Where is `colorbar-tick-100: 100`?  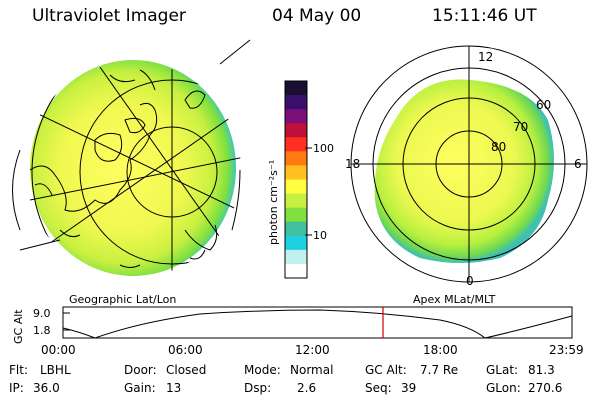 colorbar-tick-100: 100 is located at coordinates (323, 148).